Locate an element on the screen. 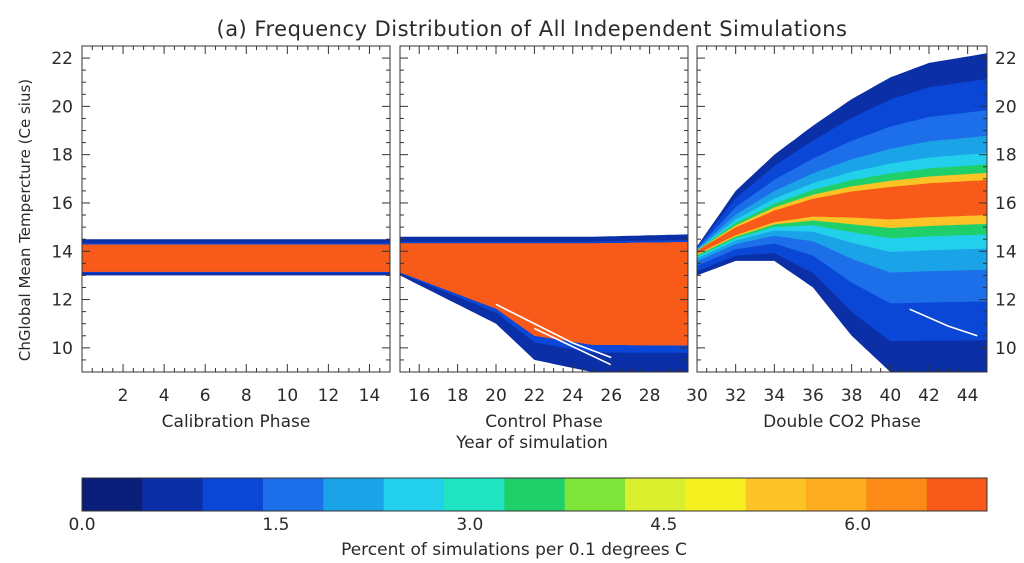  y-tick-label-right: 14 is located at coordinates (1006, 252).